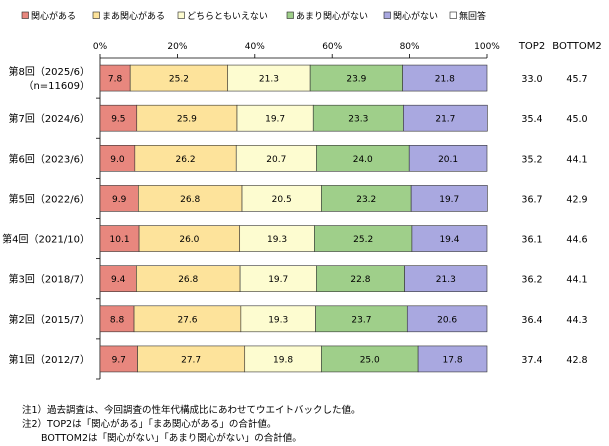  Describe the element at coordinates (49, 71) in the screenshot. I see `y-category-label: 第8回（2025/6）` at that location.